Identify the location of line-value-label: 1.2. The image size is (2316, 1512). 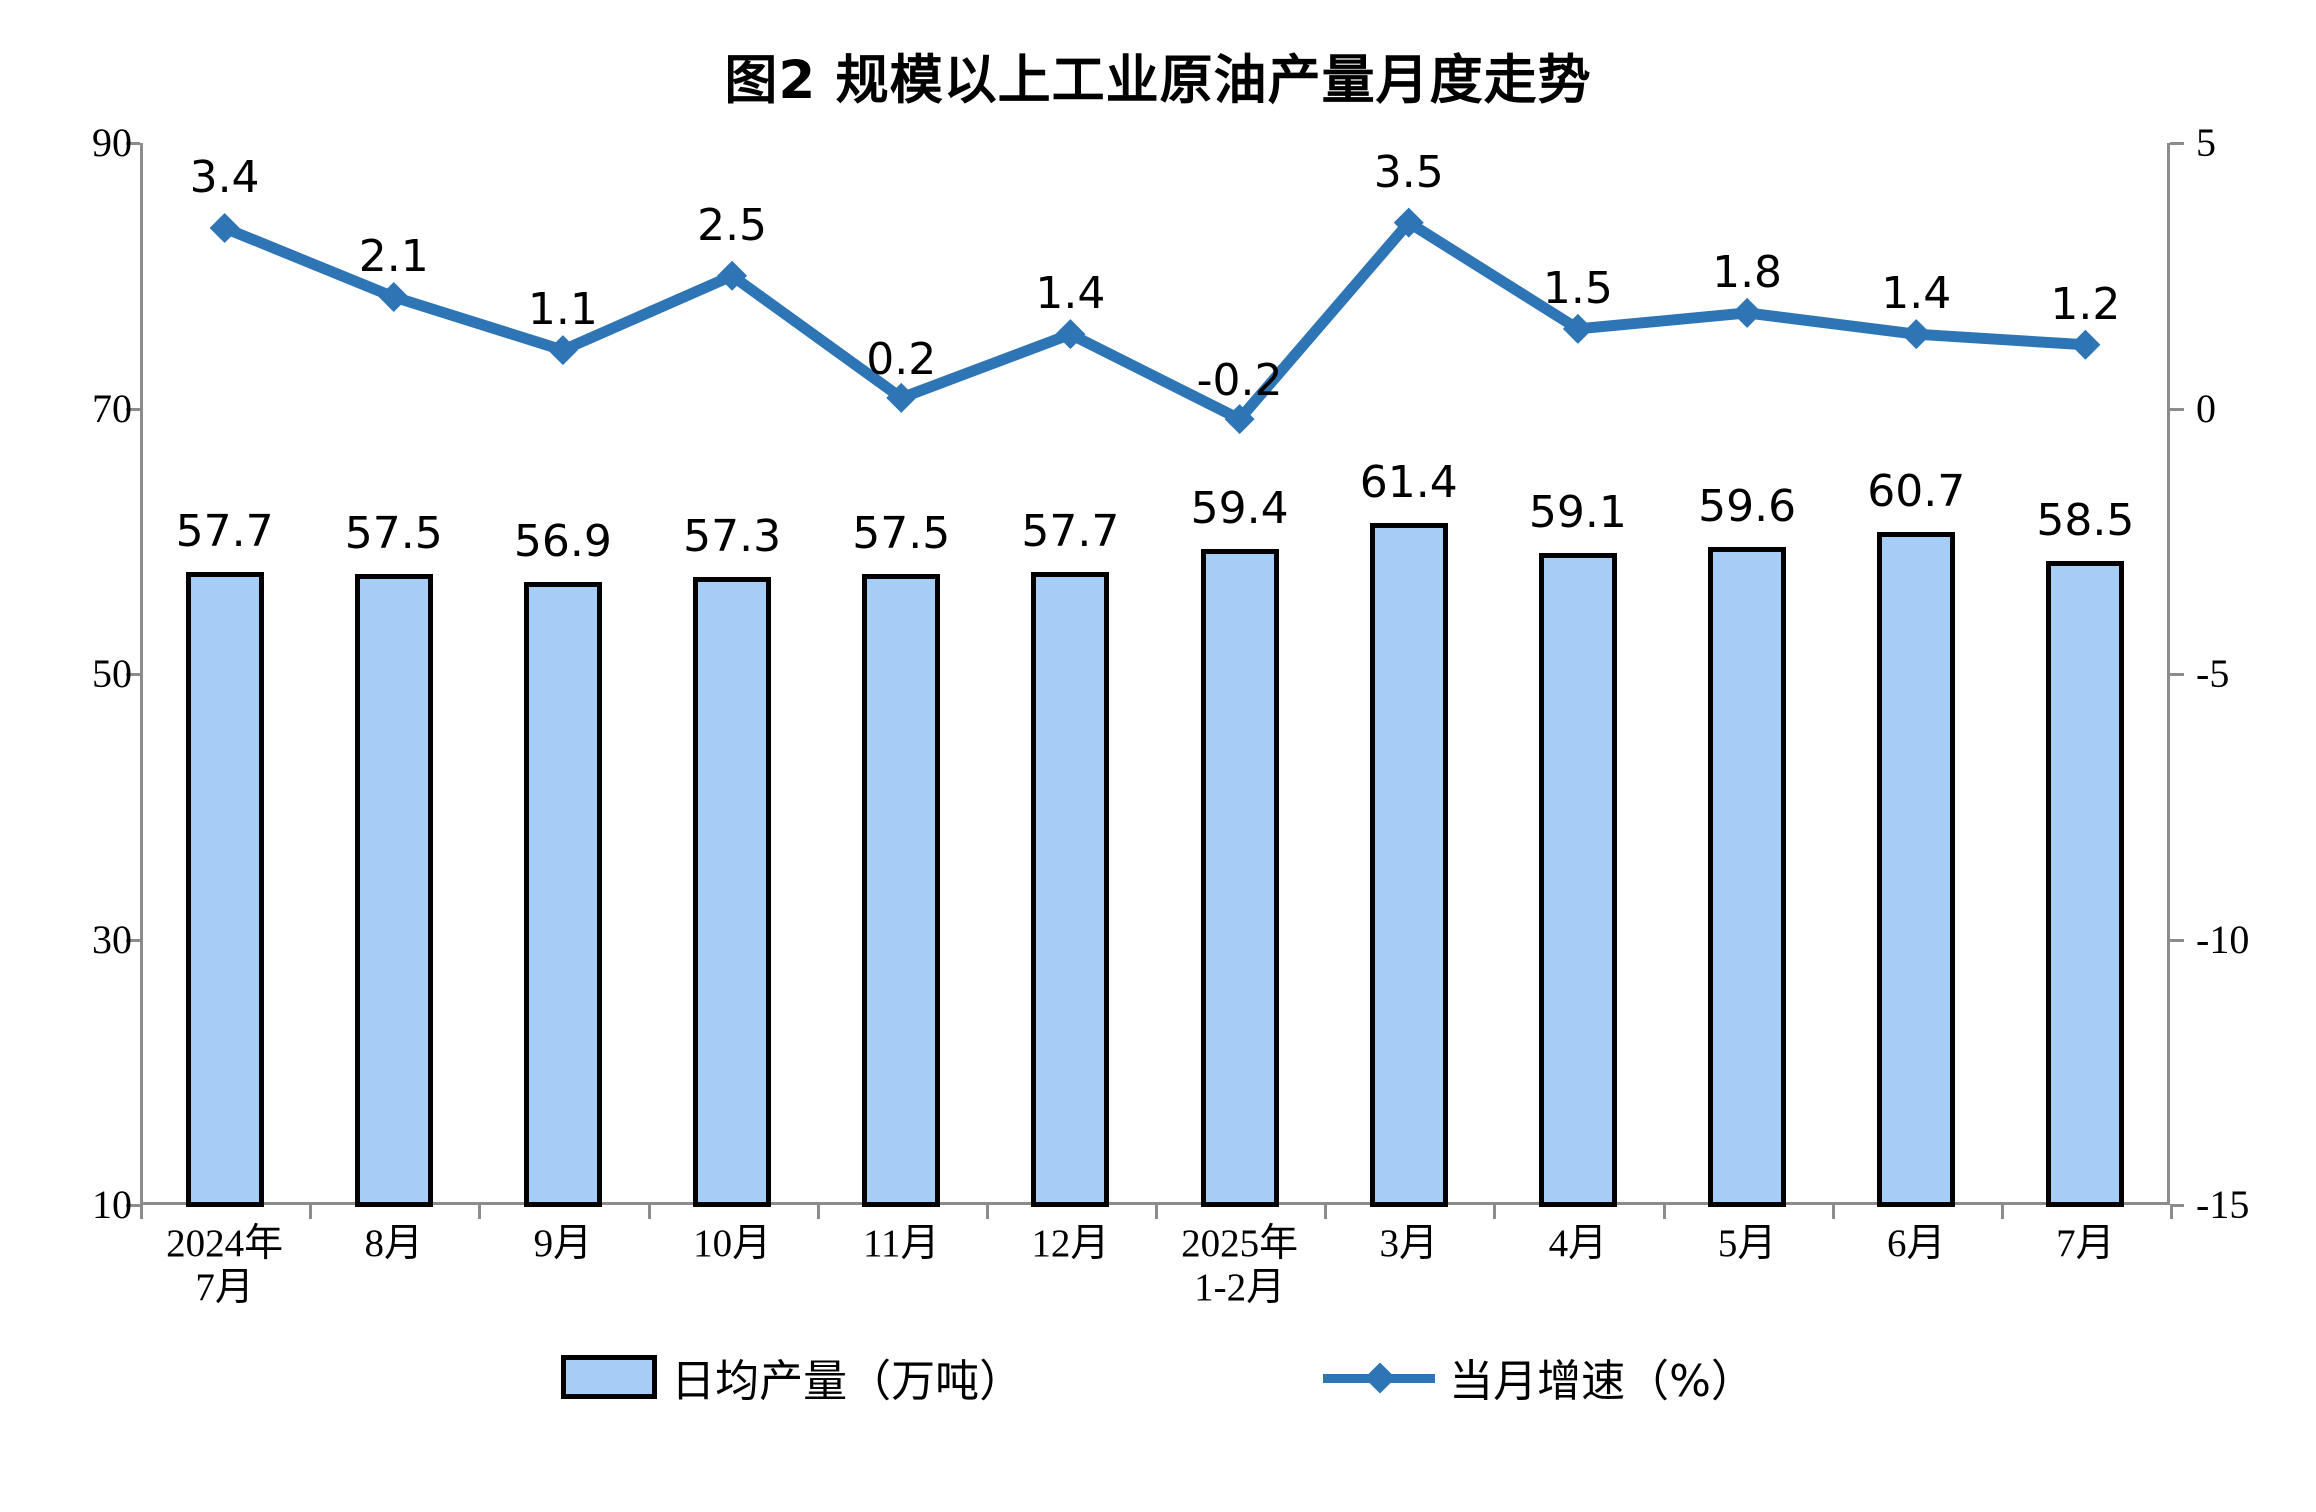
(2085, 304).